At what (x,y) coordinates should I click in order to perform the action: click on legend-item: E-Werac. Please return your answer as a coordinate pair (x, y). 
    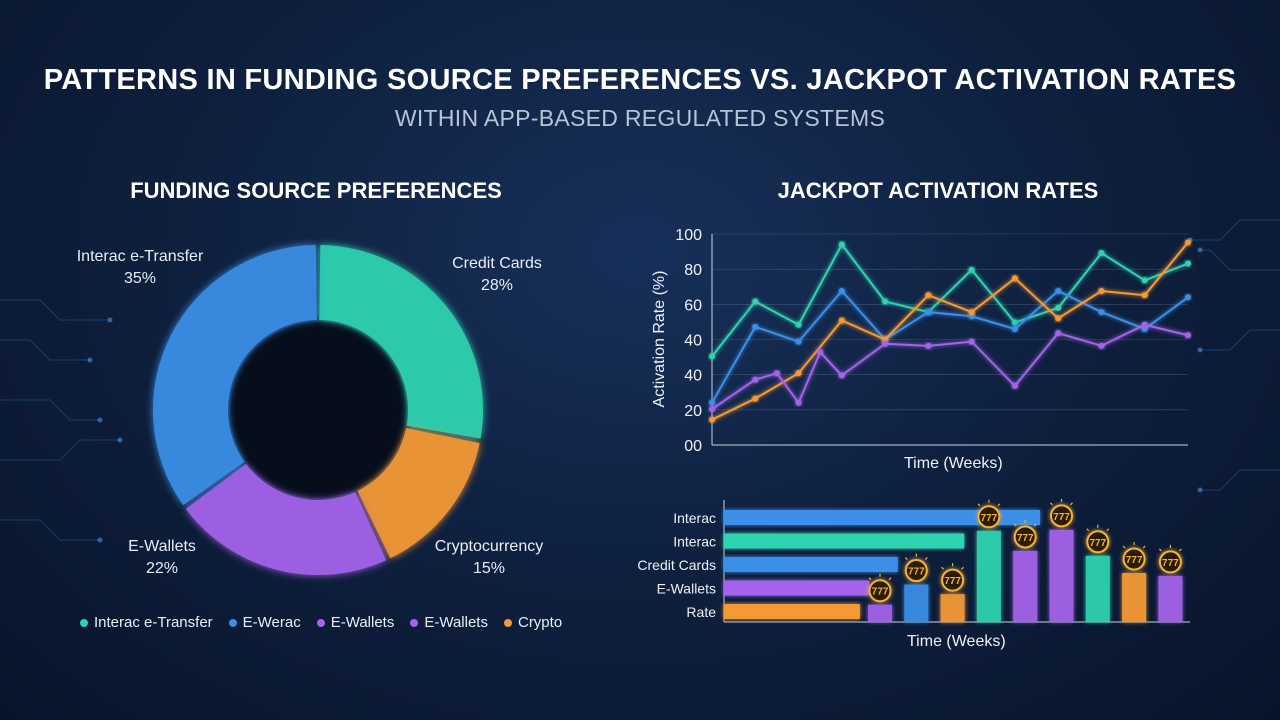
    Looking at the image, I should click on (264, 622).